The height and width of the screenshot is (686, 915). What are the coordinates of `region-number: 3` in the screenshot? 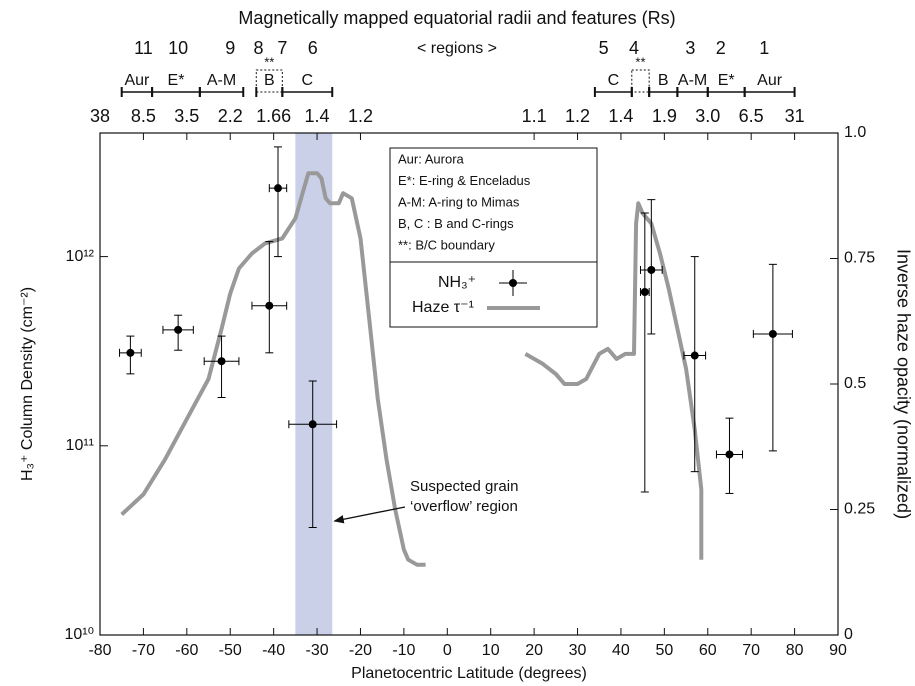 It's located at (690, 48).